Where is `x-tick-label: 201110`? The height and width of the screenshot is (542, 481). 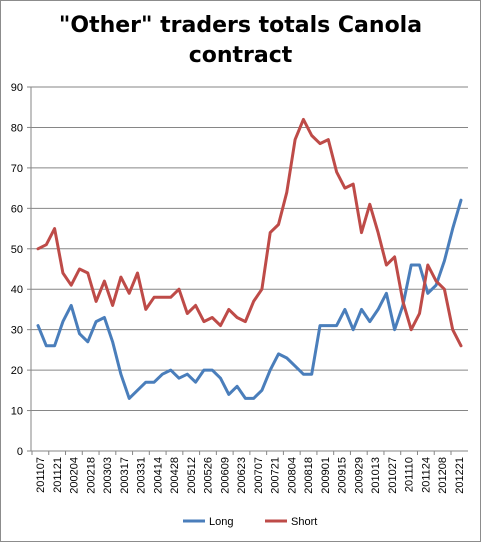
x-tick-label: 201110 is located at coordinates (410, 474).